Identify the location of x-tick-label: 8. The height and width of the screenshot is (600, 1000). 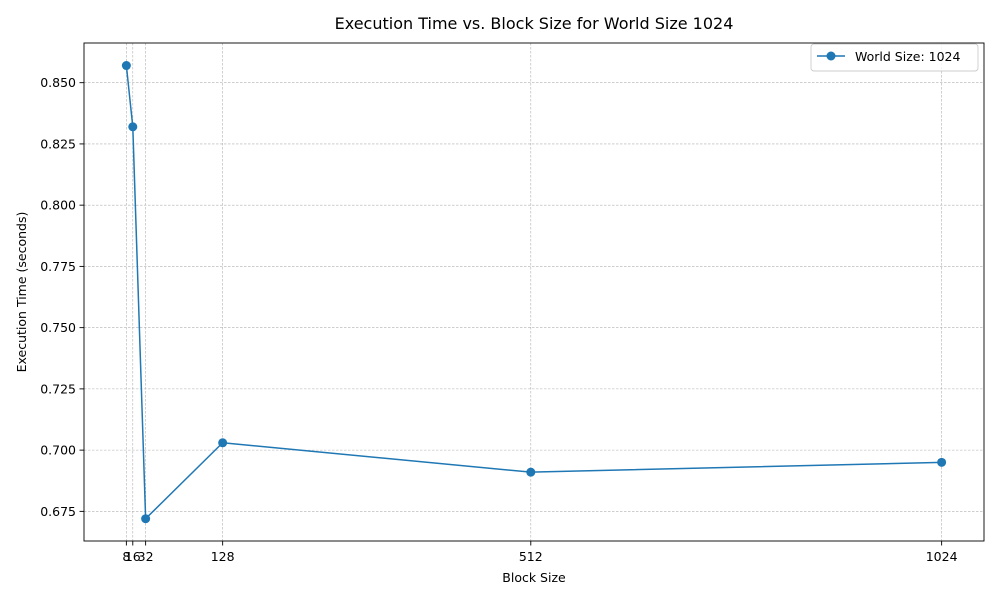
(126, 556).